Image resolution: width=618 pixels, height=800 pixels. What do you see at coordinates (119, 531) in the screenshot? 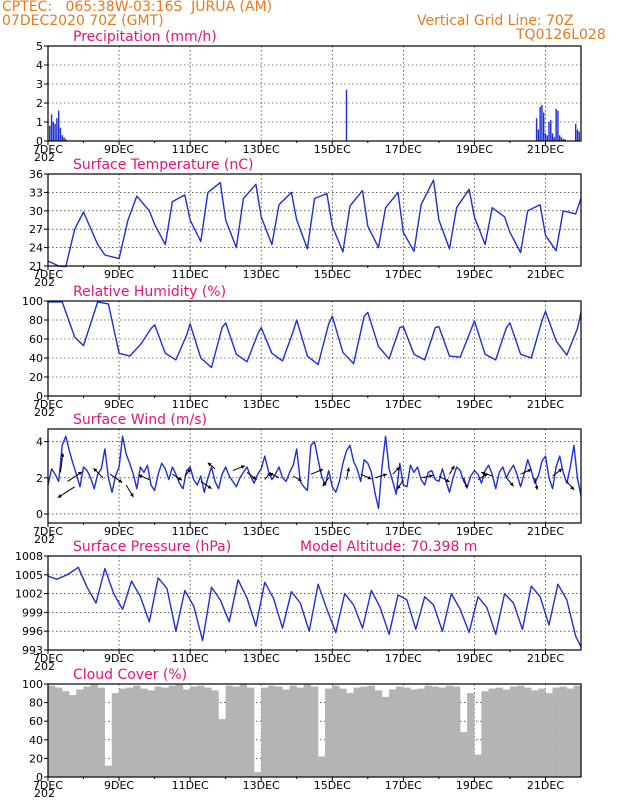
I see `wind-xtick-label: 9DEC` at bounding box center [119, 531].